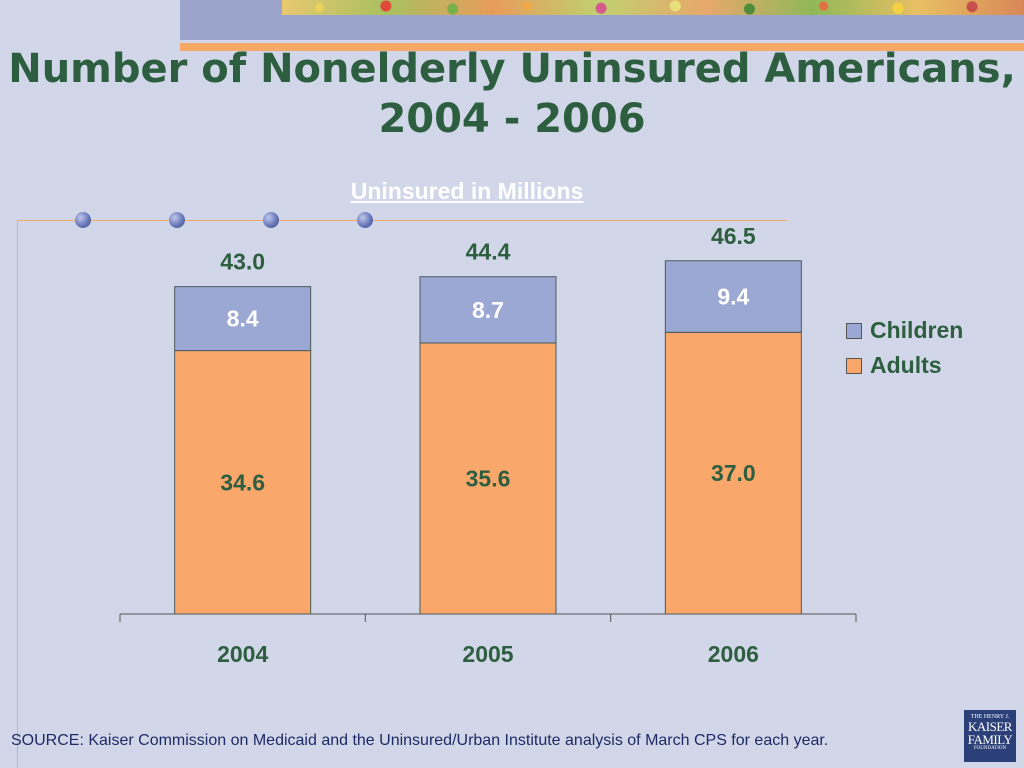 The image size is (1024, 768). I want to click on kaiser-family-foundation-logo: THE HENRY J. KAISER FAMILY FOUNDATION, so click(990, 736).